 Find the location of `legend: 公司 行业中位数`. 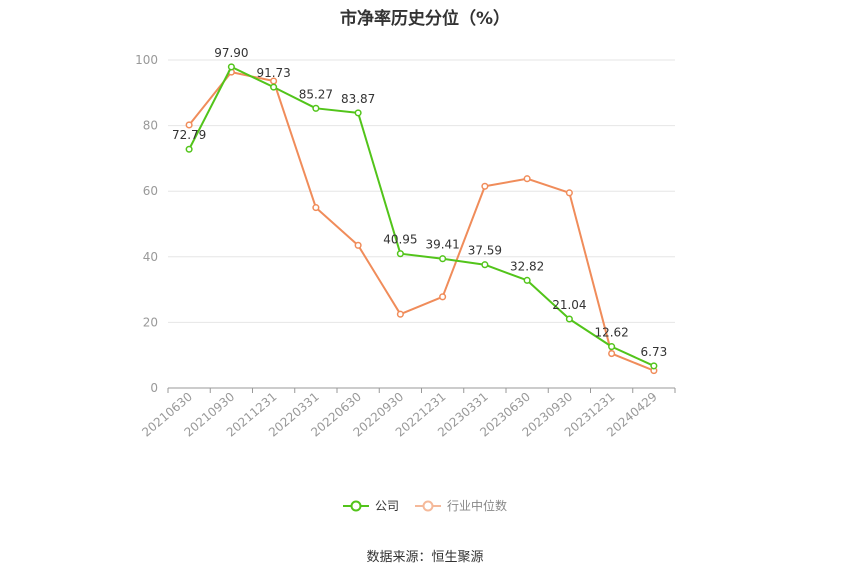

legend: 公司 行业中位数 is located at coordinates (425, 505).